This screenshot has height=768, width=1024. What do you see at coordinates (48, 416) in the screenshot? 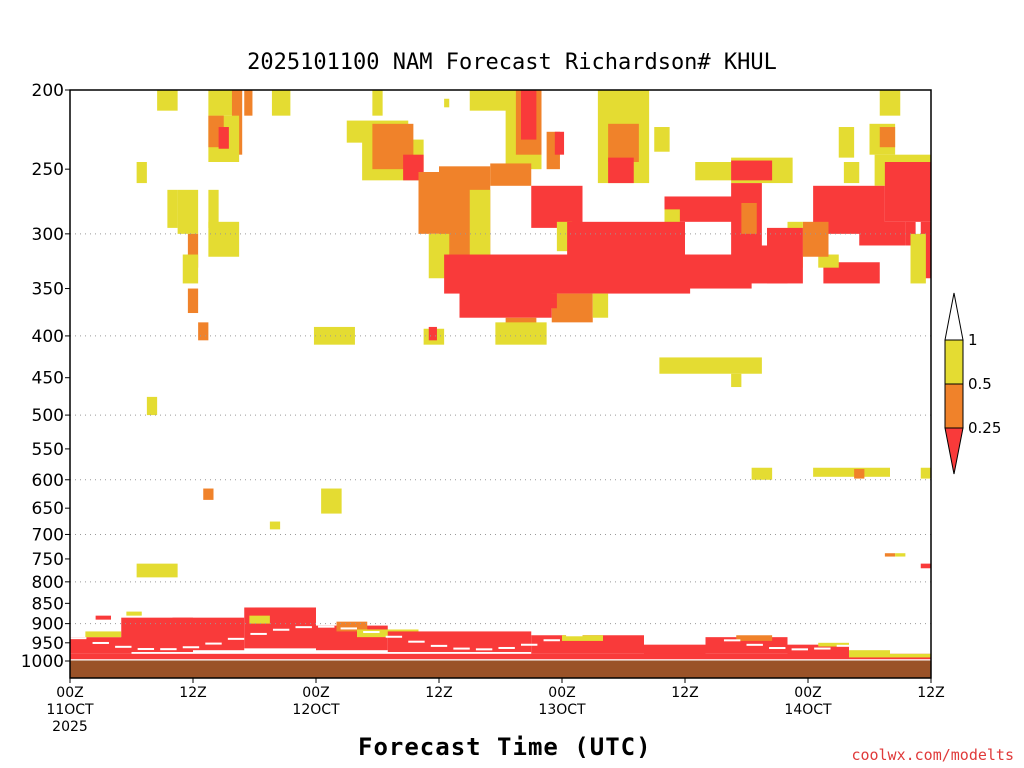
I see `y-tick-label: 500` at bounding box center [48, 416].